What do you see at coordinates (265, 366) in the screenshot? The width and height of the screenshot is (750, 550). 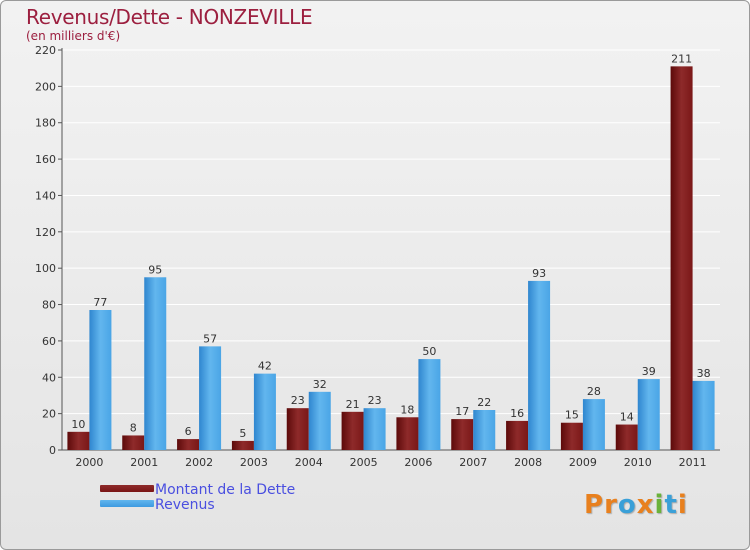 I see `value-label-revenus-2003: 42` at bounding box center [265, 366].